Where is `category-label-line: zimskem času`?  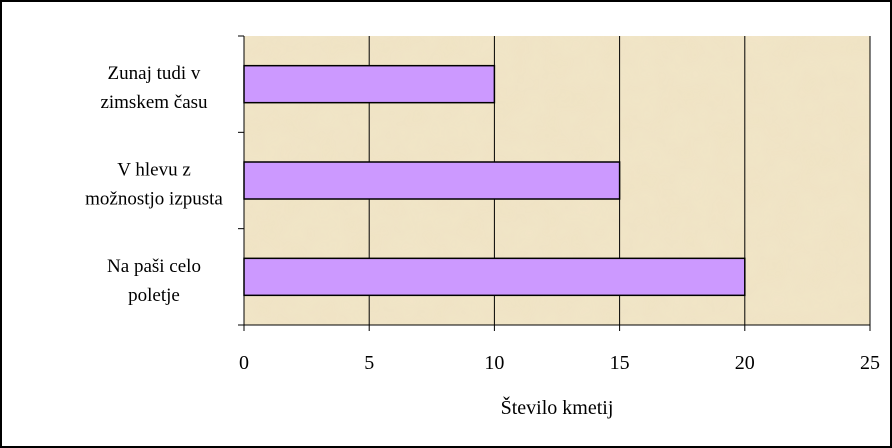 category-label-line: zimskem času is located at coordinates (154, 102).